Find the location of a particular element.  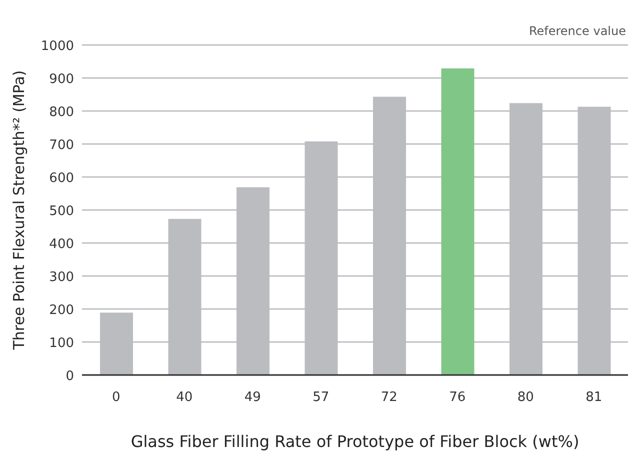

y-tick-label: 0 is located at coordinates (70, 376).